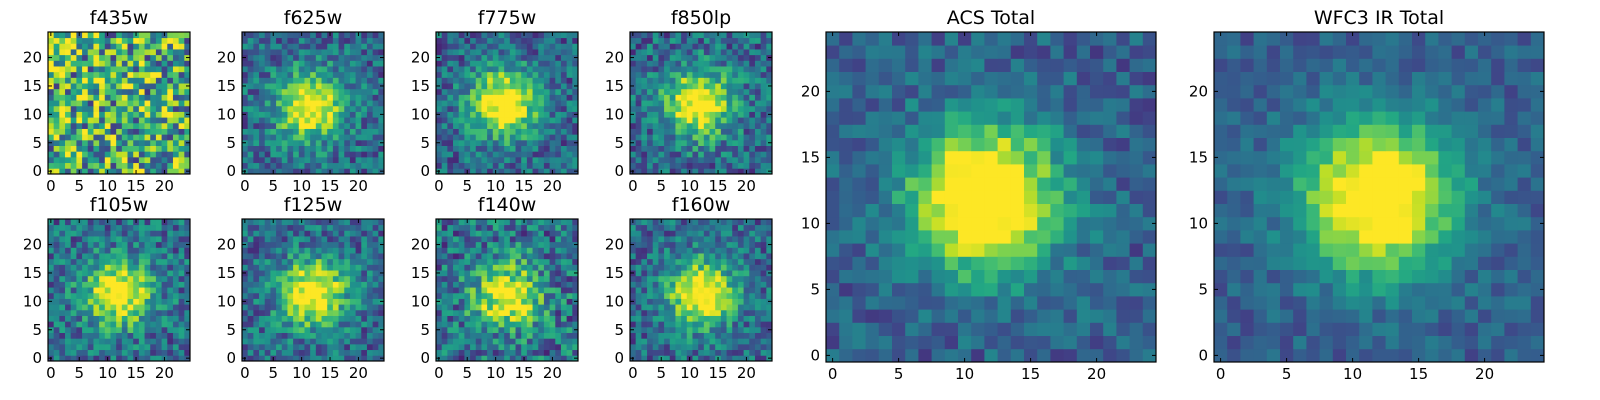 The image size is (1600, 400). Describe the element at coordinates (231, 358) in the screenshot. I see `y-tick-label: 0` at that location.